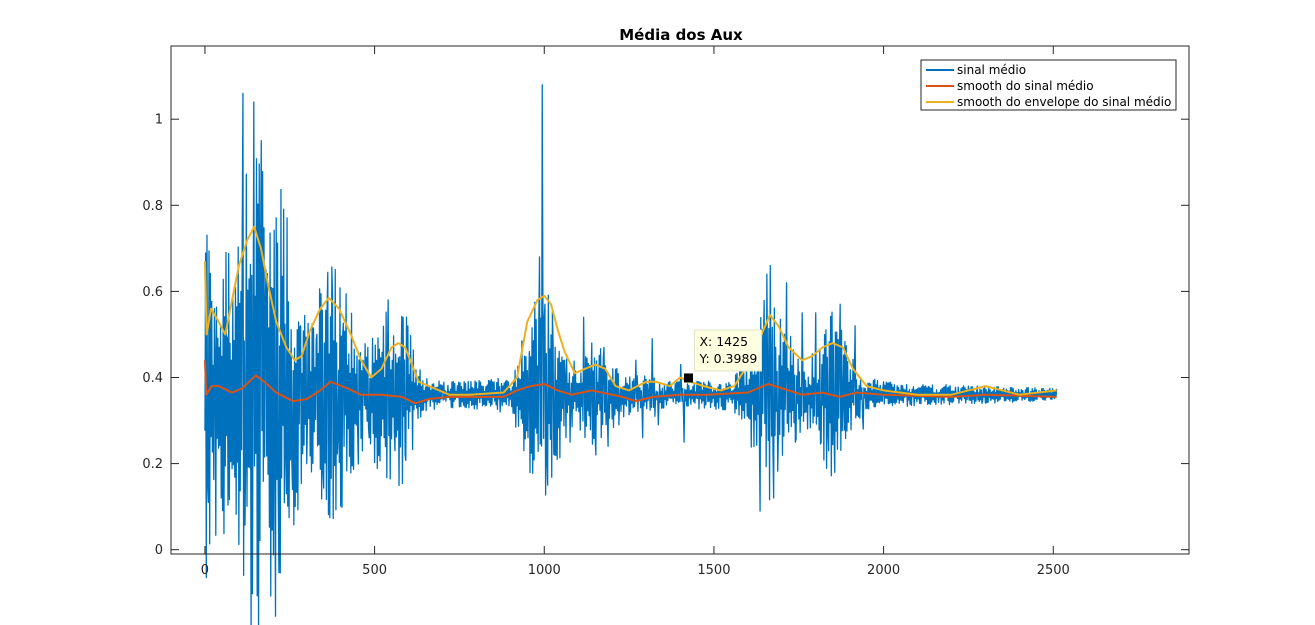 This screenshot has height=625, width=1315. What do you see at coordinates (152, 378) in the screenshot?
I see `y-tick-label: 0.4` at bounding box center [152, 378].